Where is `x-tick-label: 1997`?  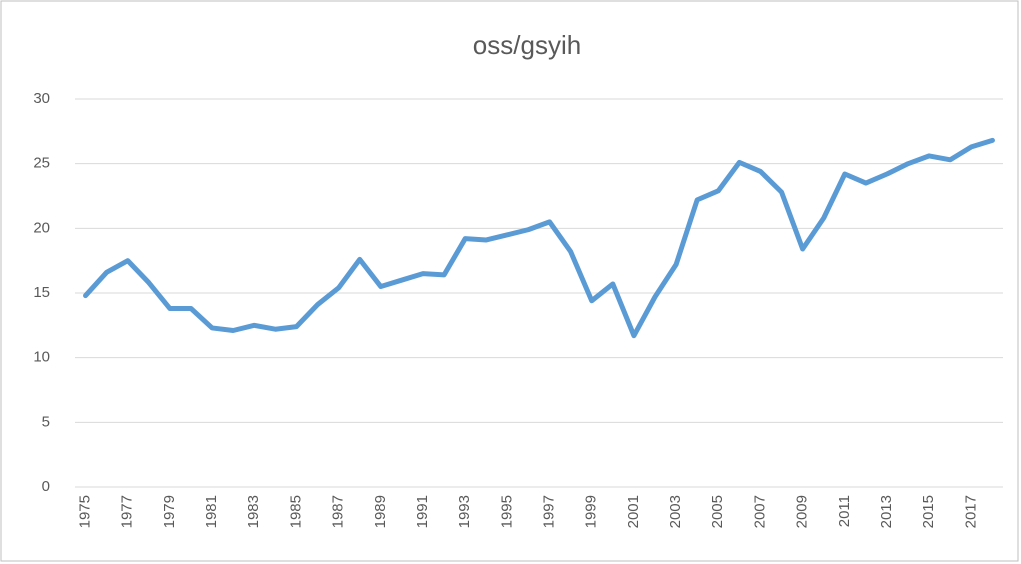
x-tick-label: 1997 is located at coordinates (549, 511).